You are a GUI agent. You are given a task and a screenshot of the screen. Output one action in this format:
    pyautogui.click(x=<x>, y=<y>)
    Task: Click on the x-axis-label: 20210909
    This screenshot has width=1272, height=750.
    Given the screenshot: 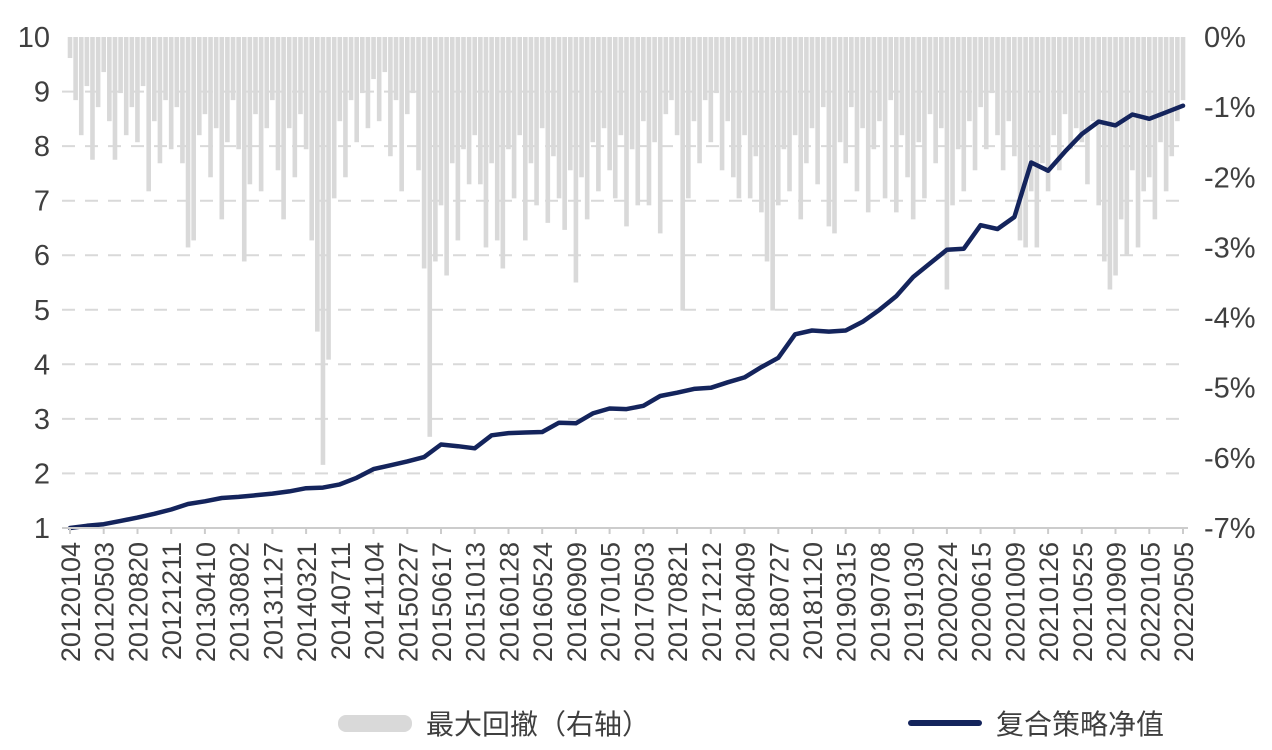 What is the action you would take?
    pyautogui.click(x=1117, y=602)
    